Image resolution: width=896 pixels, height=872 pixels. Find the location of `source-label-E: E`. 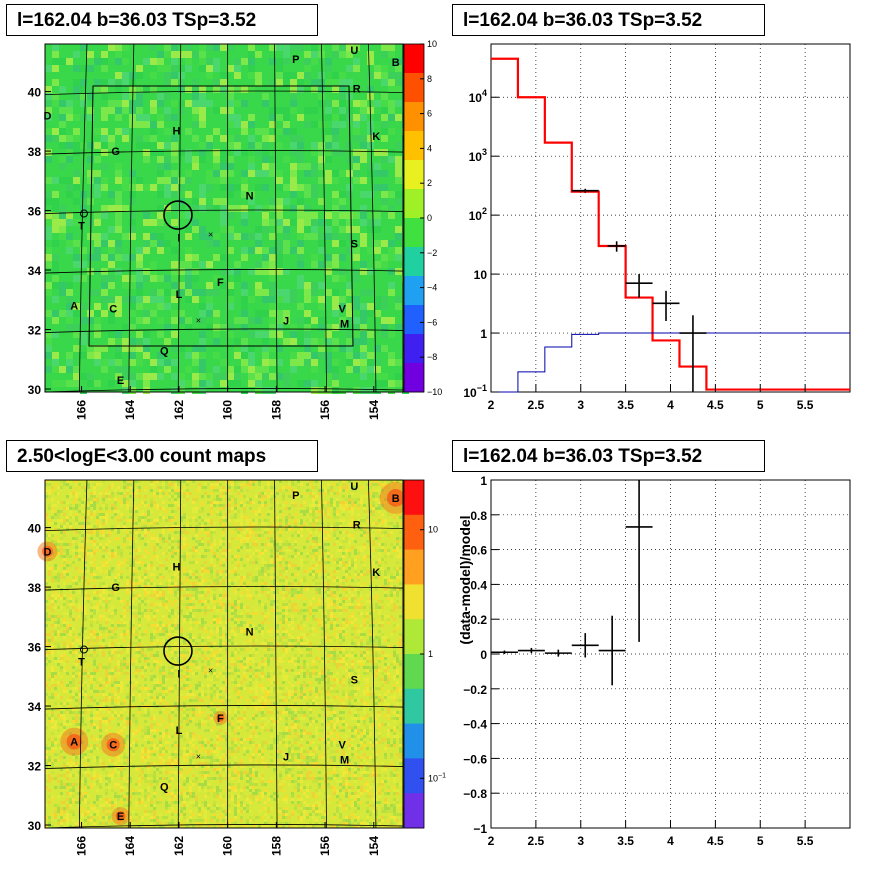

source-label-E: E is located at coordinates (120, 817).